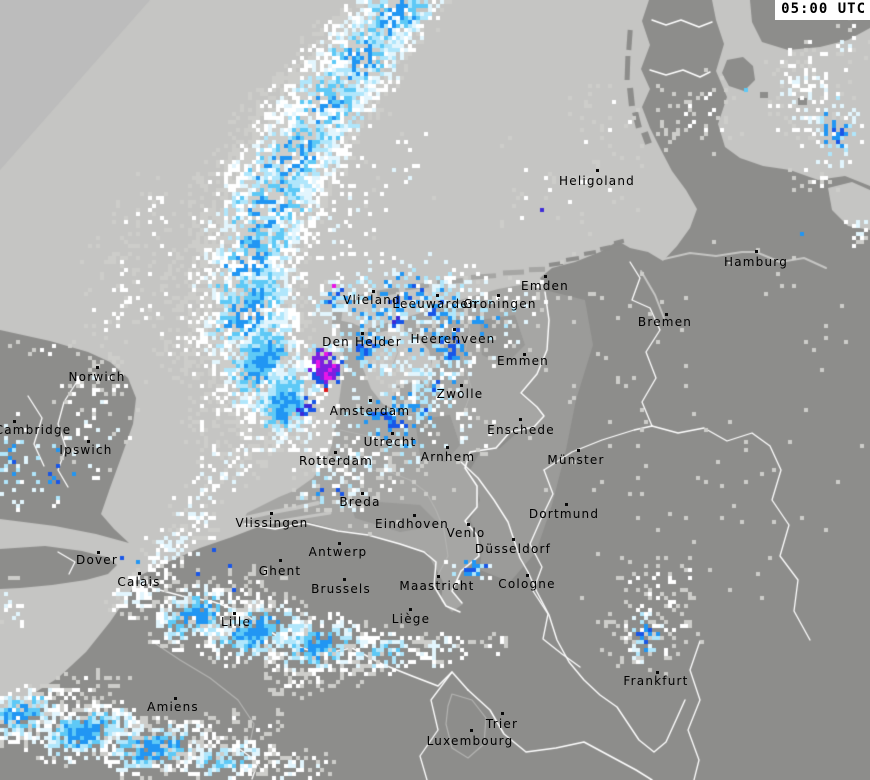 Image resolution: width=870 pixels, height=780 pixels. I want to click on city-label: Antwerp, so click(338, 552).